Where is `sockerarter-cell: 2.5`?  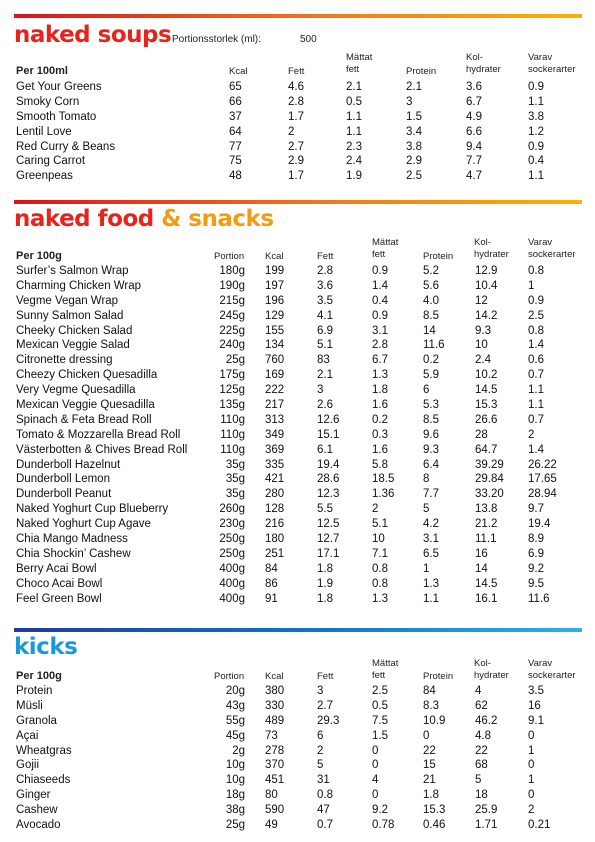 sockerarter-cell: 2.5 is located at coordinates (536, 315).